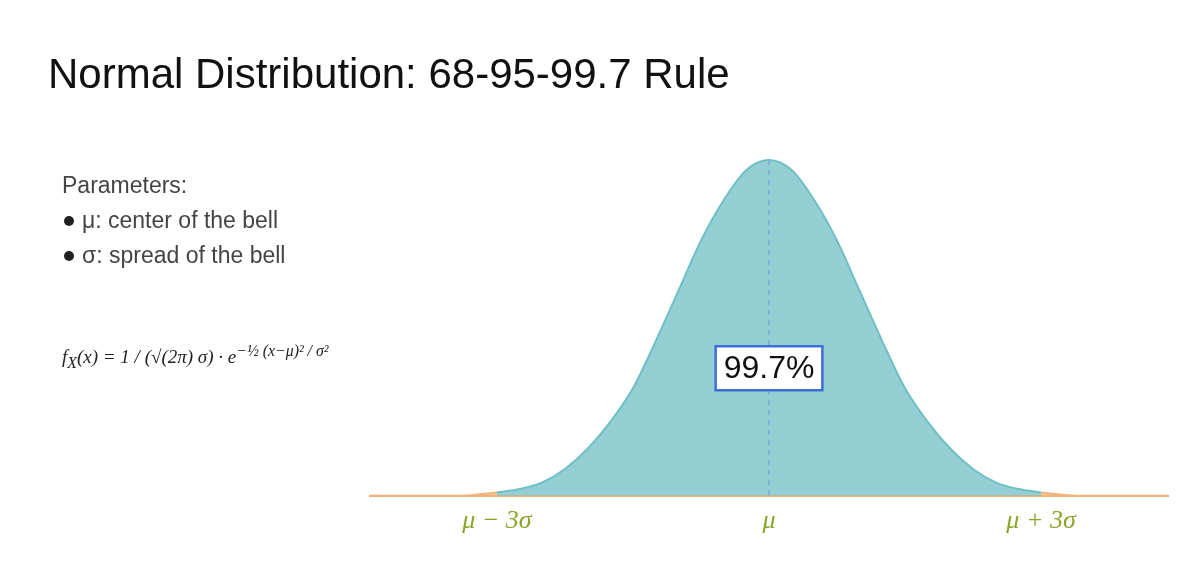  What do you see at coordinates (184, 255) in the screenshot?
I see `text: σ: spread of the bell` at bounding box center [184, 255].